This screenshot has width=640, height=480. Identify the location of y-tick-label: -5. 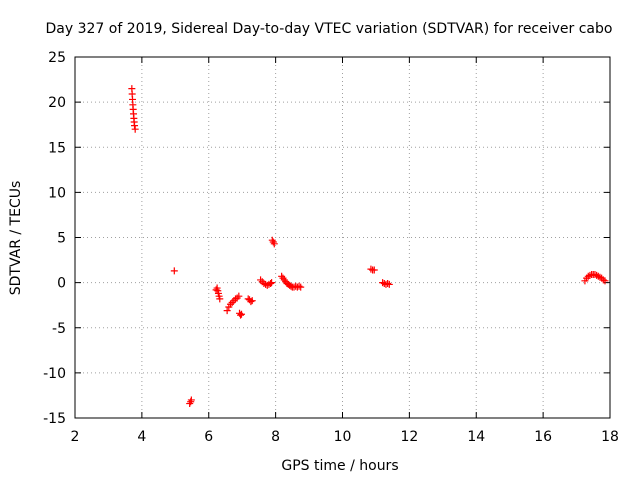
(59, 329).